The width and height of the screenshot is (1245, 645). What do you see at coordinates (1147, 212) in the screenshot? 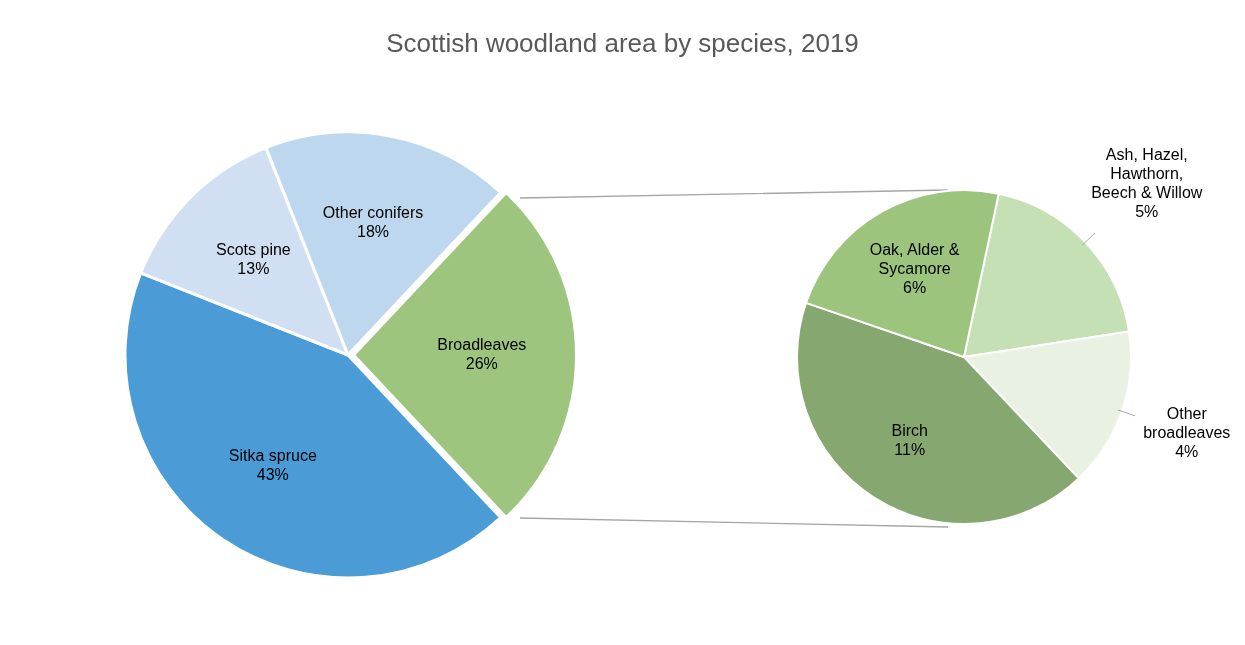
I see `data-label: 5%` at bounding box center [1147, 212].